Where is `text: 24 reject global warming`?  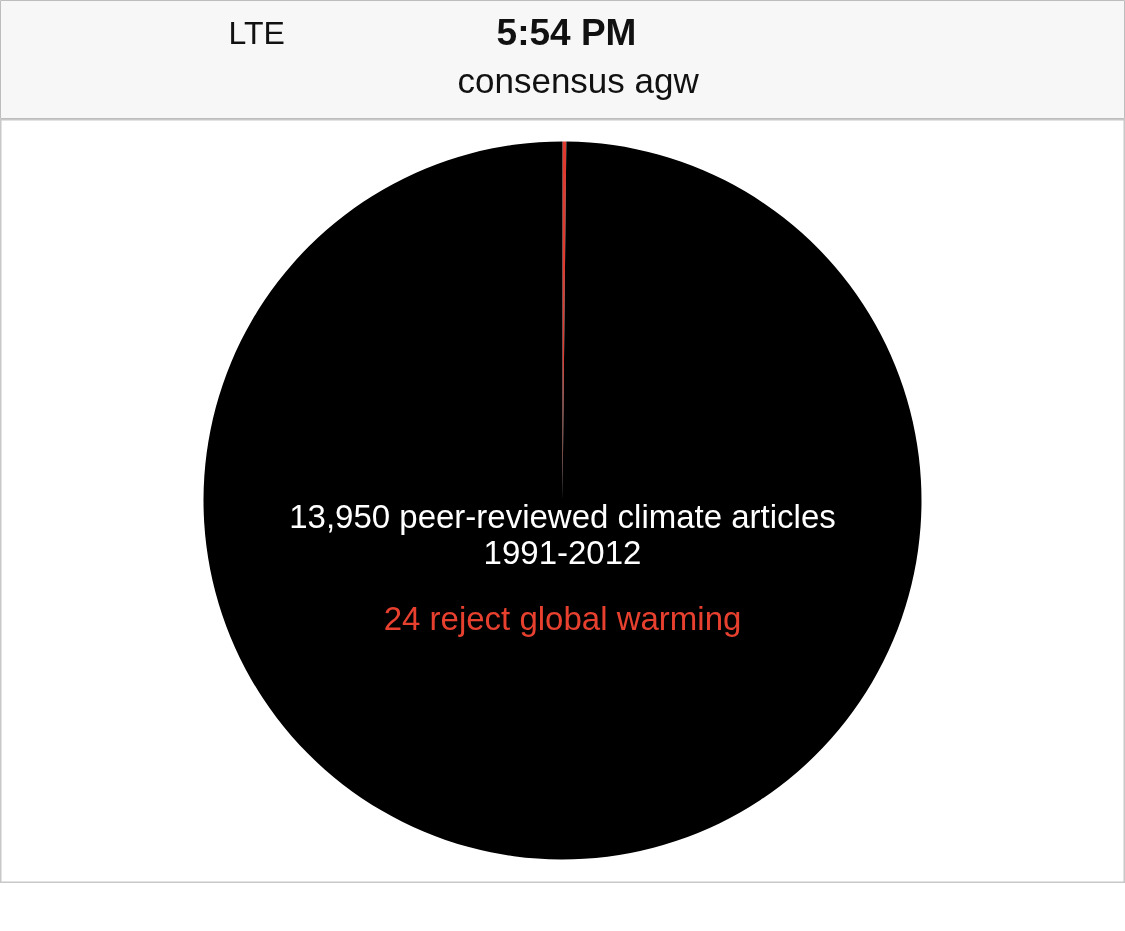 text: 24 reject global warming is located at coordinates (562, 618).